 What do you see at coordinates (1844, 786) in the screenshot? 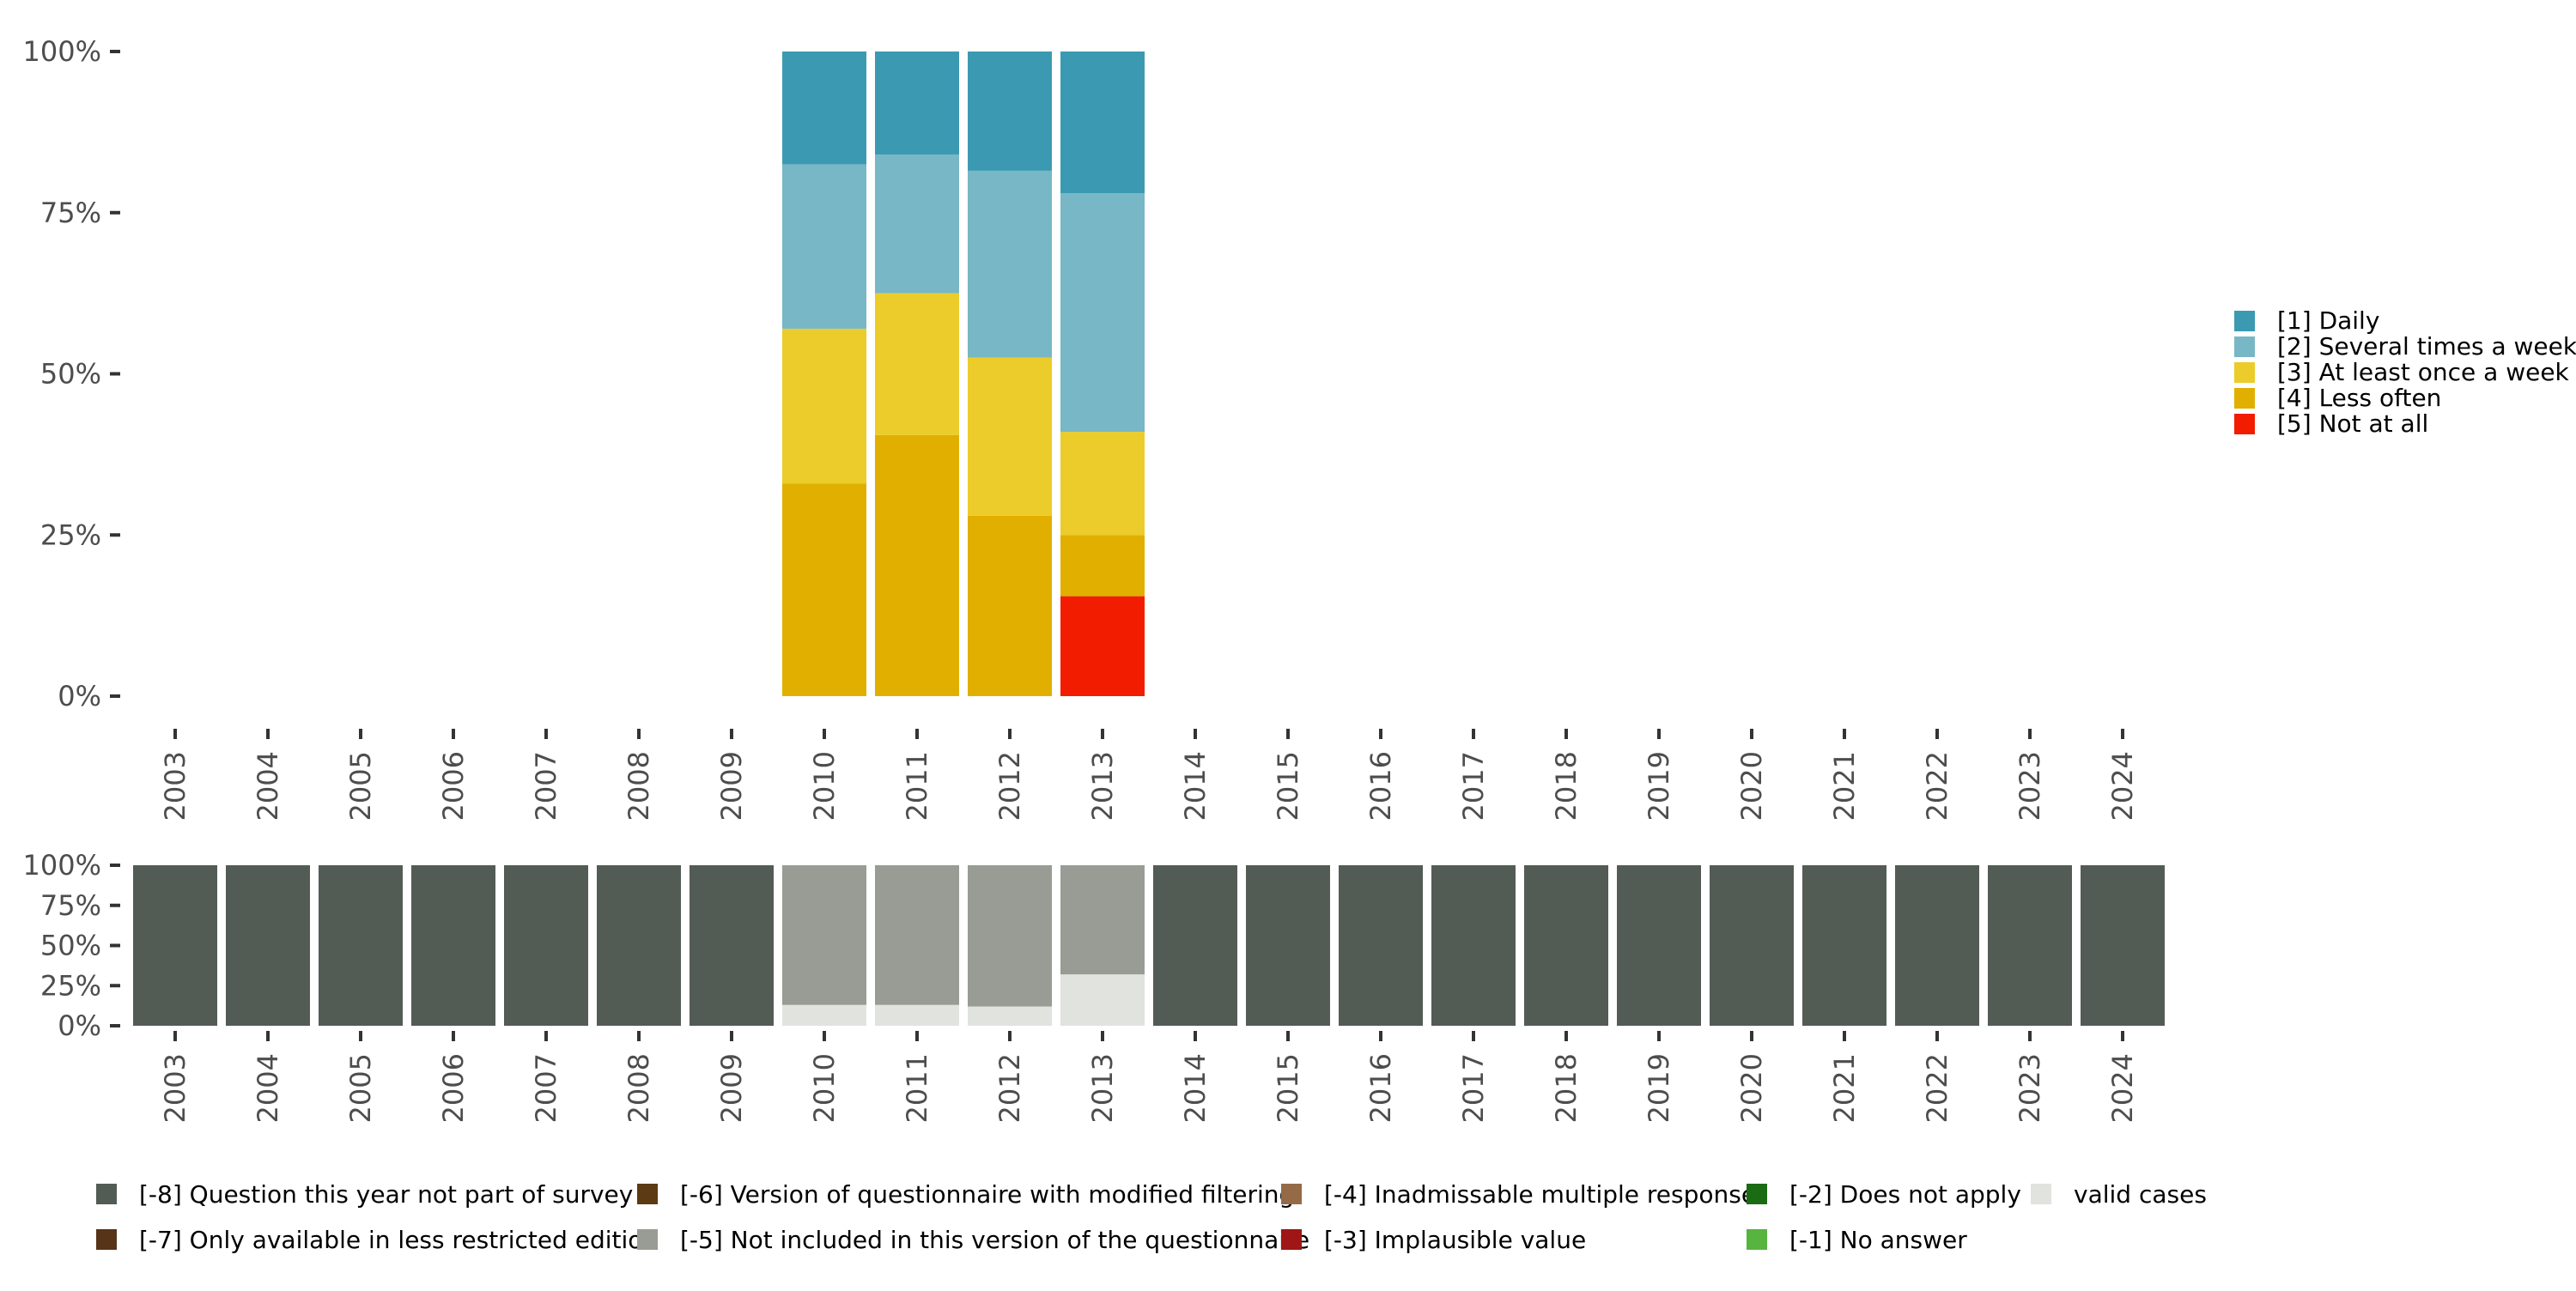
I see `top-x-tick-label: 2021` at bounding box center [1844, 786].